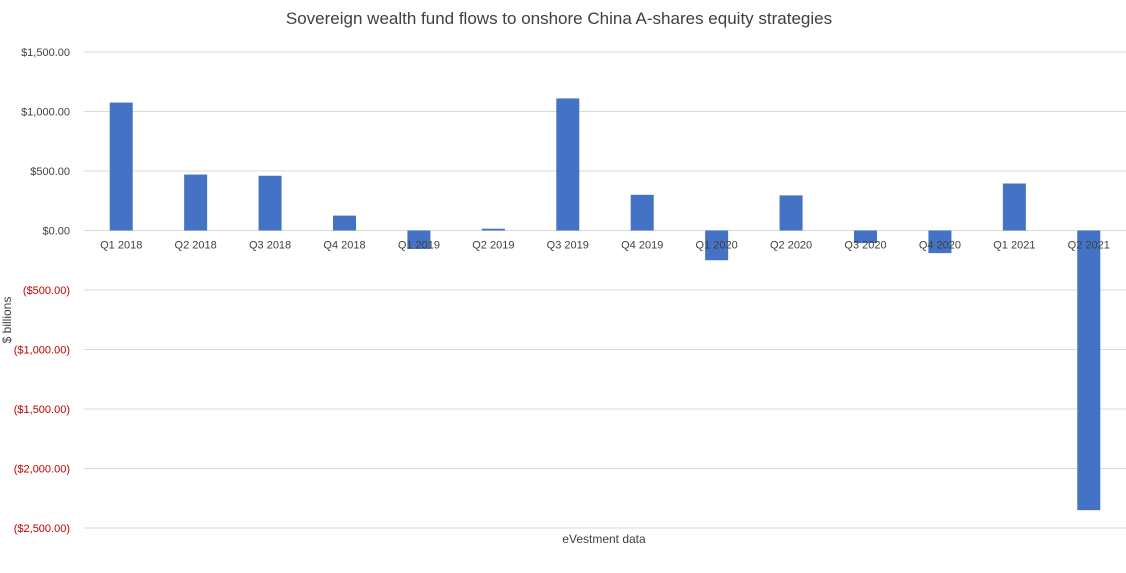 The width and height of the screenshot is (1126, 573). What do you see at coordinates (568, 246) in the screenshot?
I see `x-category-label: Q3 2019` at bounding box center [568, 246].